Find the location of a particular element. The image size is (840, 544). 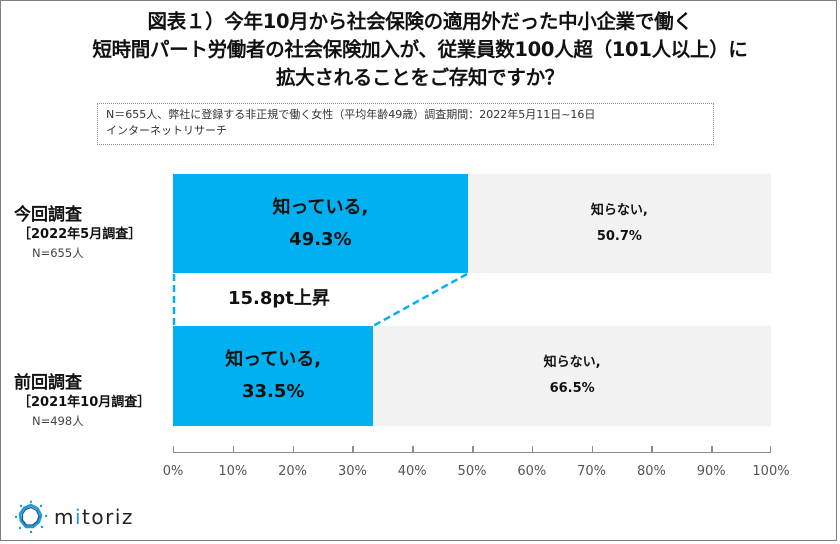

row-label-n: N=498人 is located at coordinates (58, 421).